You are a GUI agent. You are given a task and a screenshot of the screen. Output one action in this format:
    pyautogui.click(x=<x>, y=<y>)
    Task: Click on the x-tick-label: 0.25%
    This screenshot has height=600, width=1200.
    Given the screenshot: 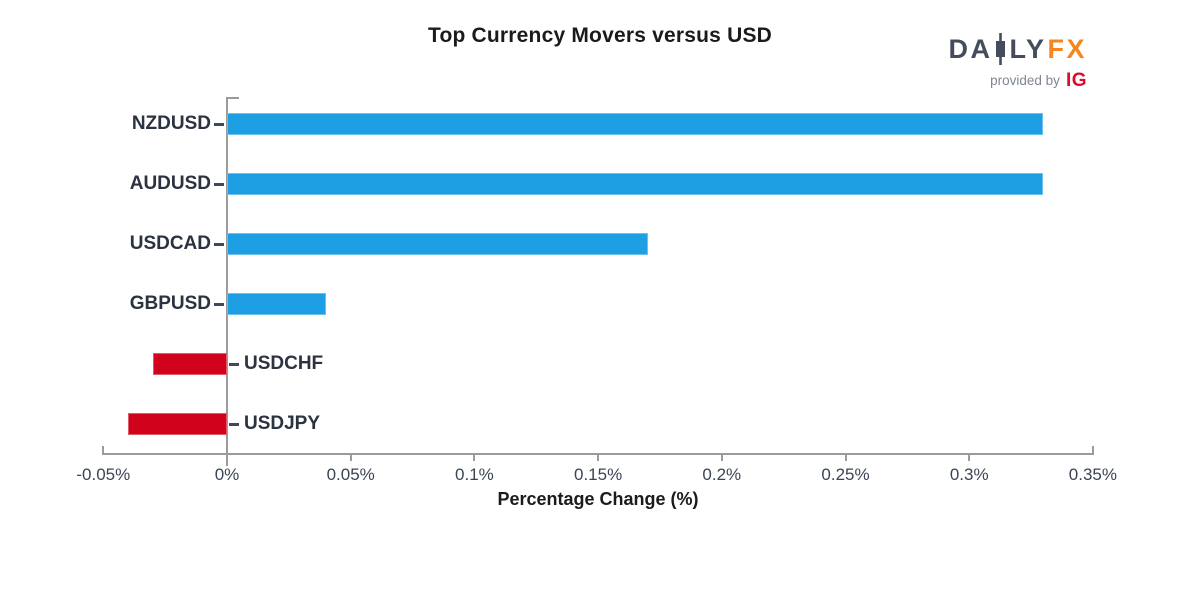 What is the action you would take?
    pyautogui.click(x=845, y=474)
    